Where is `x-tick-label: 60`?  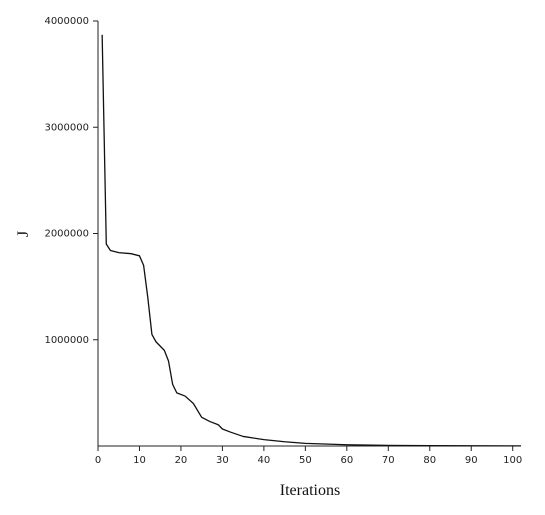
x-tick-label: 60 is located at coordinates (346, 460).